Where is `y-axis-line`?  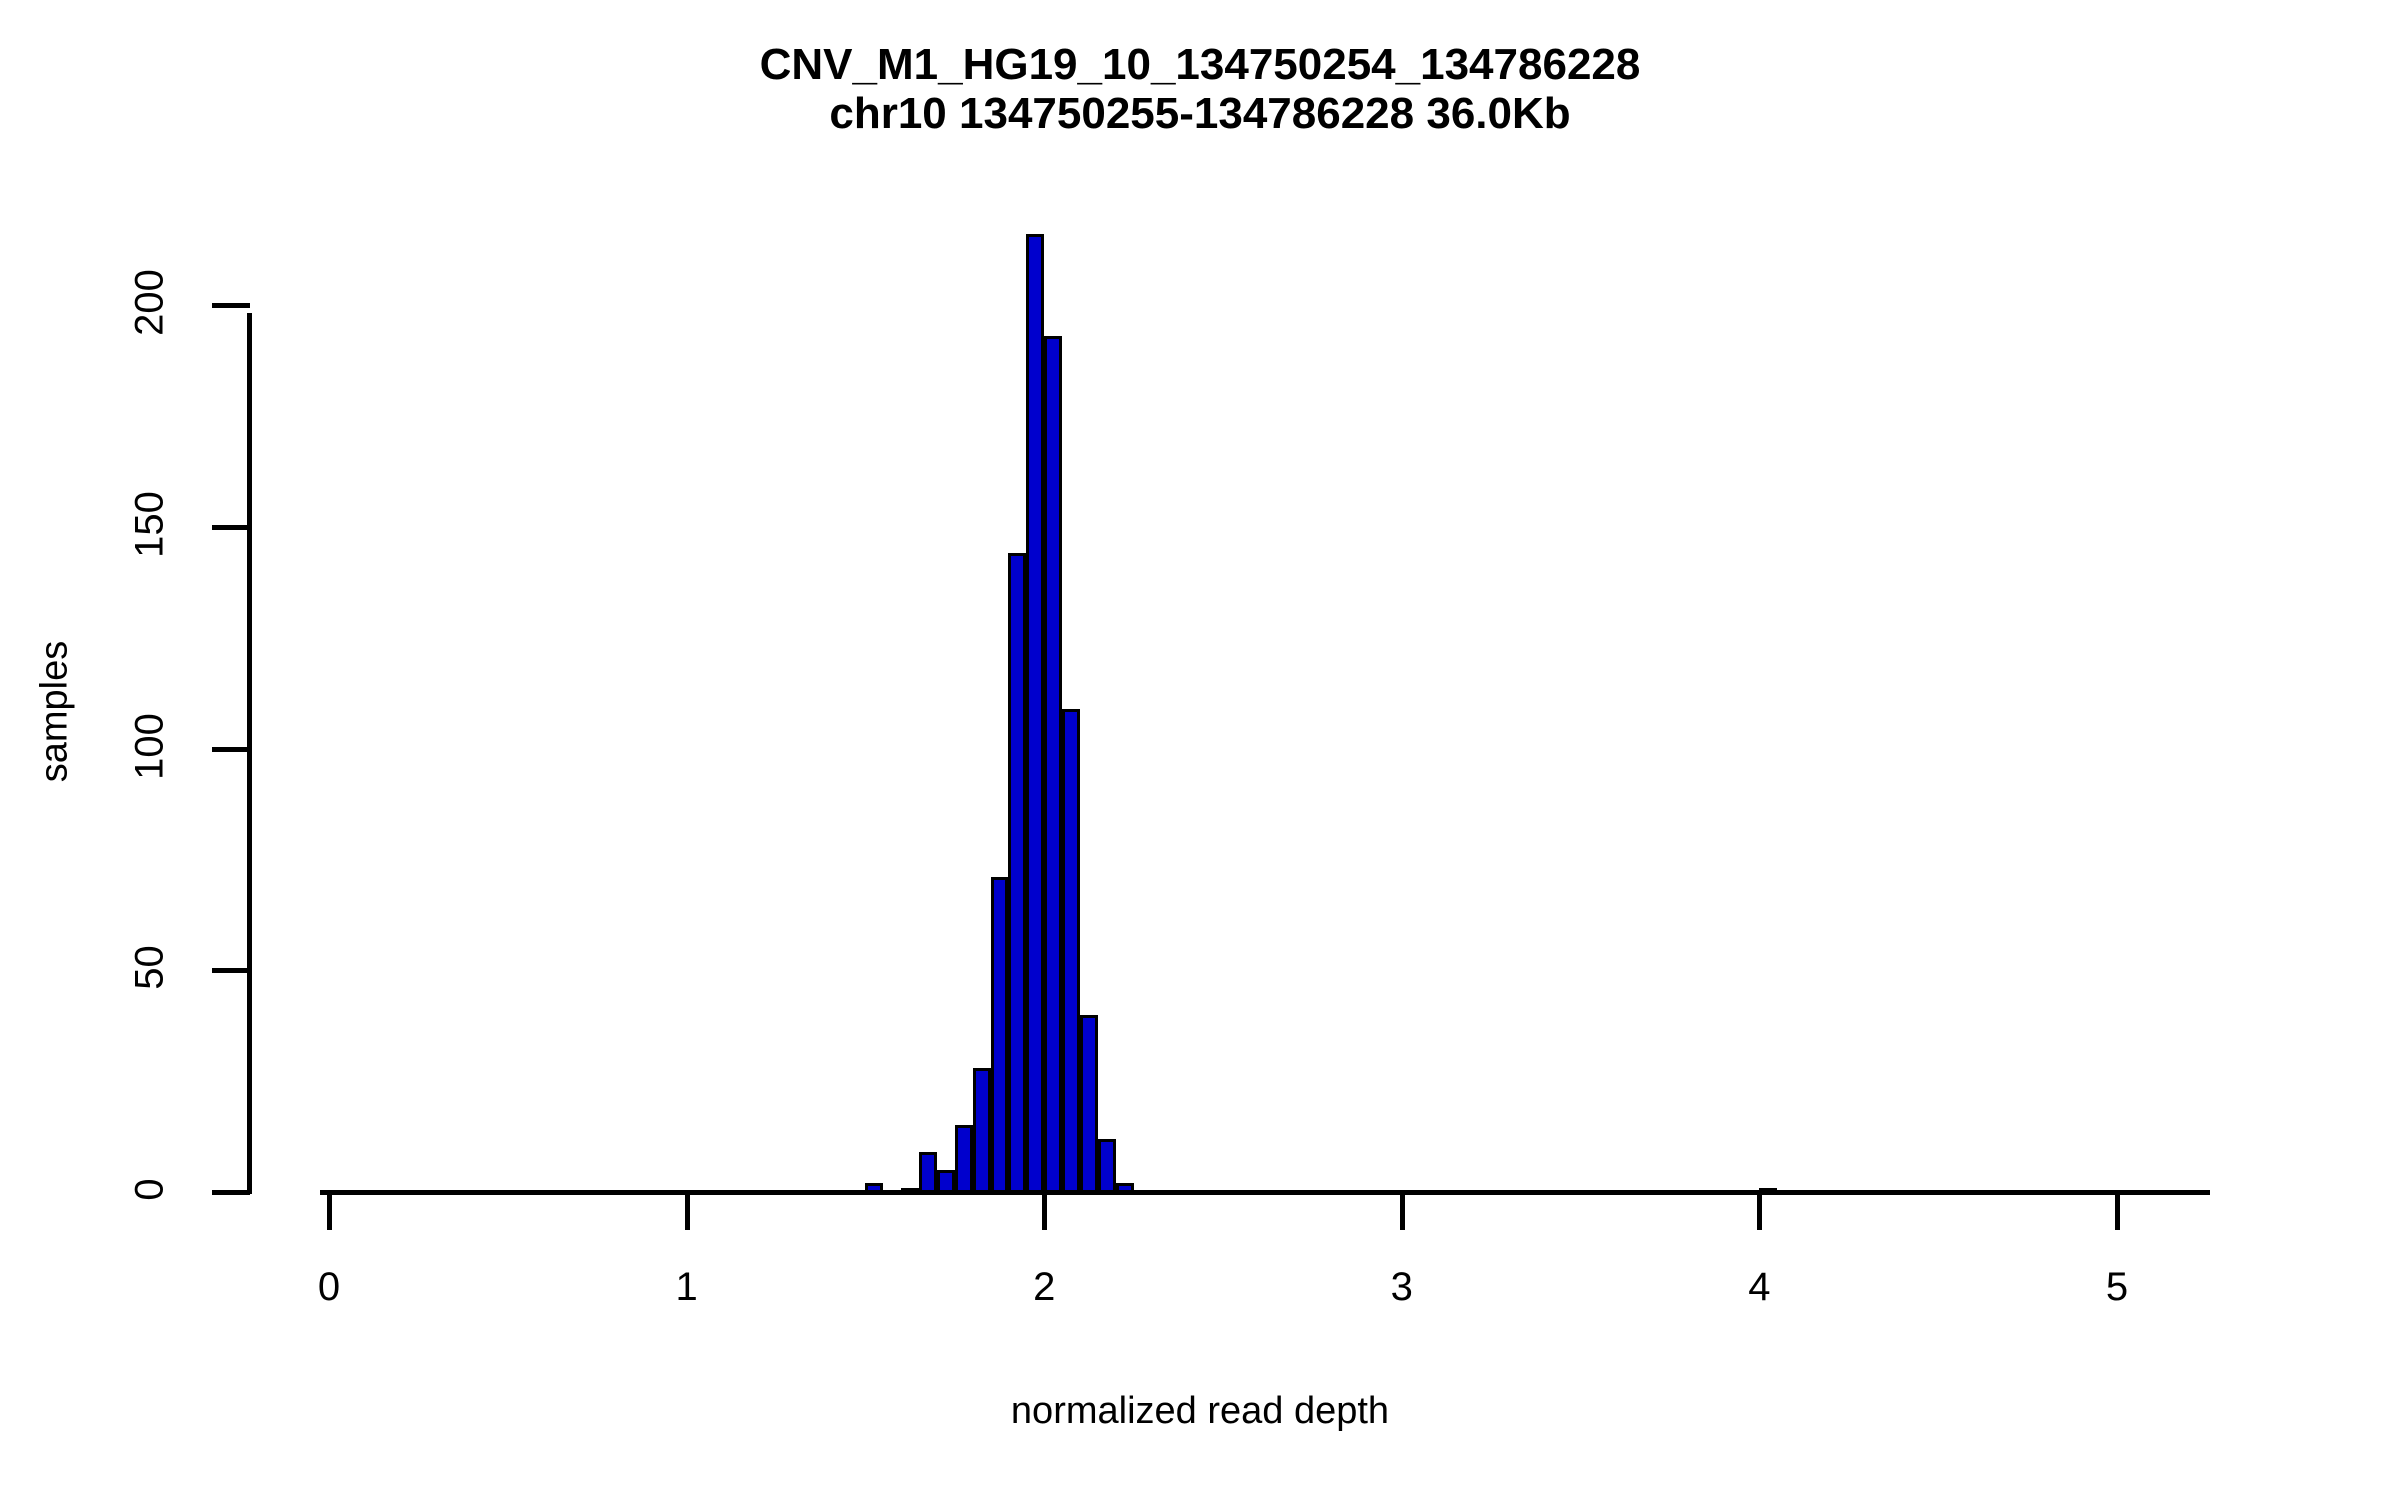
y-axis-line is located at coordinates (249, 753).